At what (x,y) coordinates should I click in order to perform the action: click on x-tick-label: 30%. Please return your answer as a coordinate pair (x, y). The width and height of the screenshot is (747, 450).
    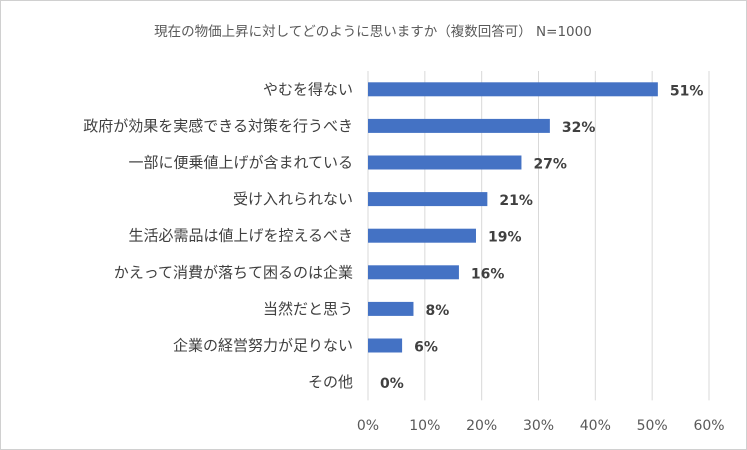
    Looking at the image, I should click on (538, 426).